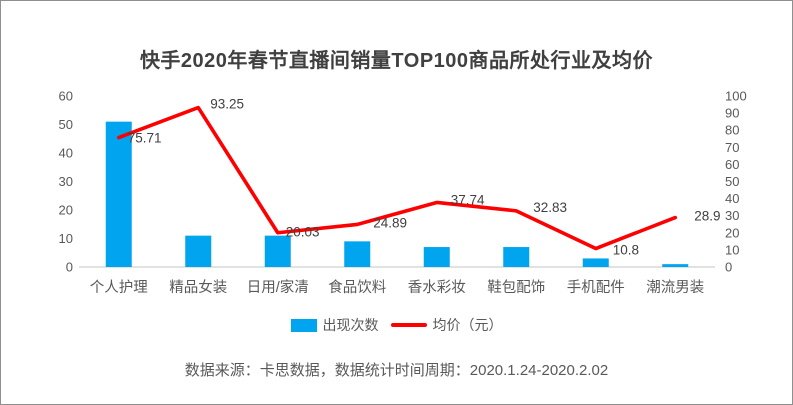 The width and height of the screenshot is (793, 405). Describe the element at coordinates (66, 153) in the screenshot. I see `y-axis-left-tick-label: 40` at that location.